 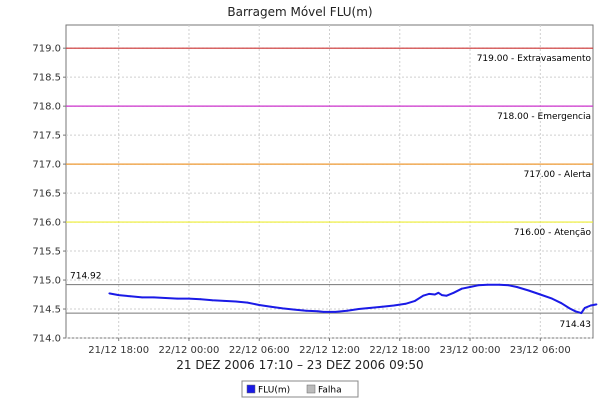 What do you see at coordinates (299, 365) in the screenshot?
I see `chart-subtitle: 21 DEZ 2006 17:10 – 23 DEZ 2006 09:50` at bounding box center [299, 365].